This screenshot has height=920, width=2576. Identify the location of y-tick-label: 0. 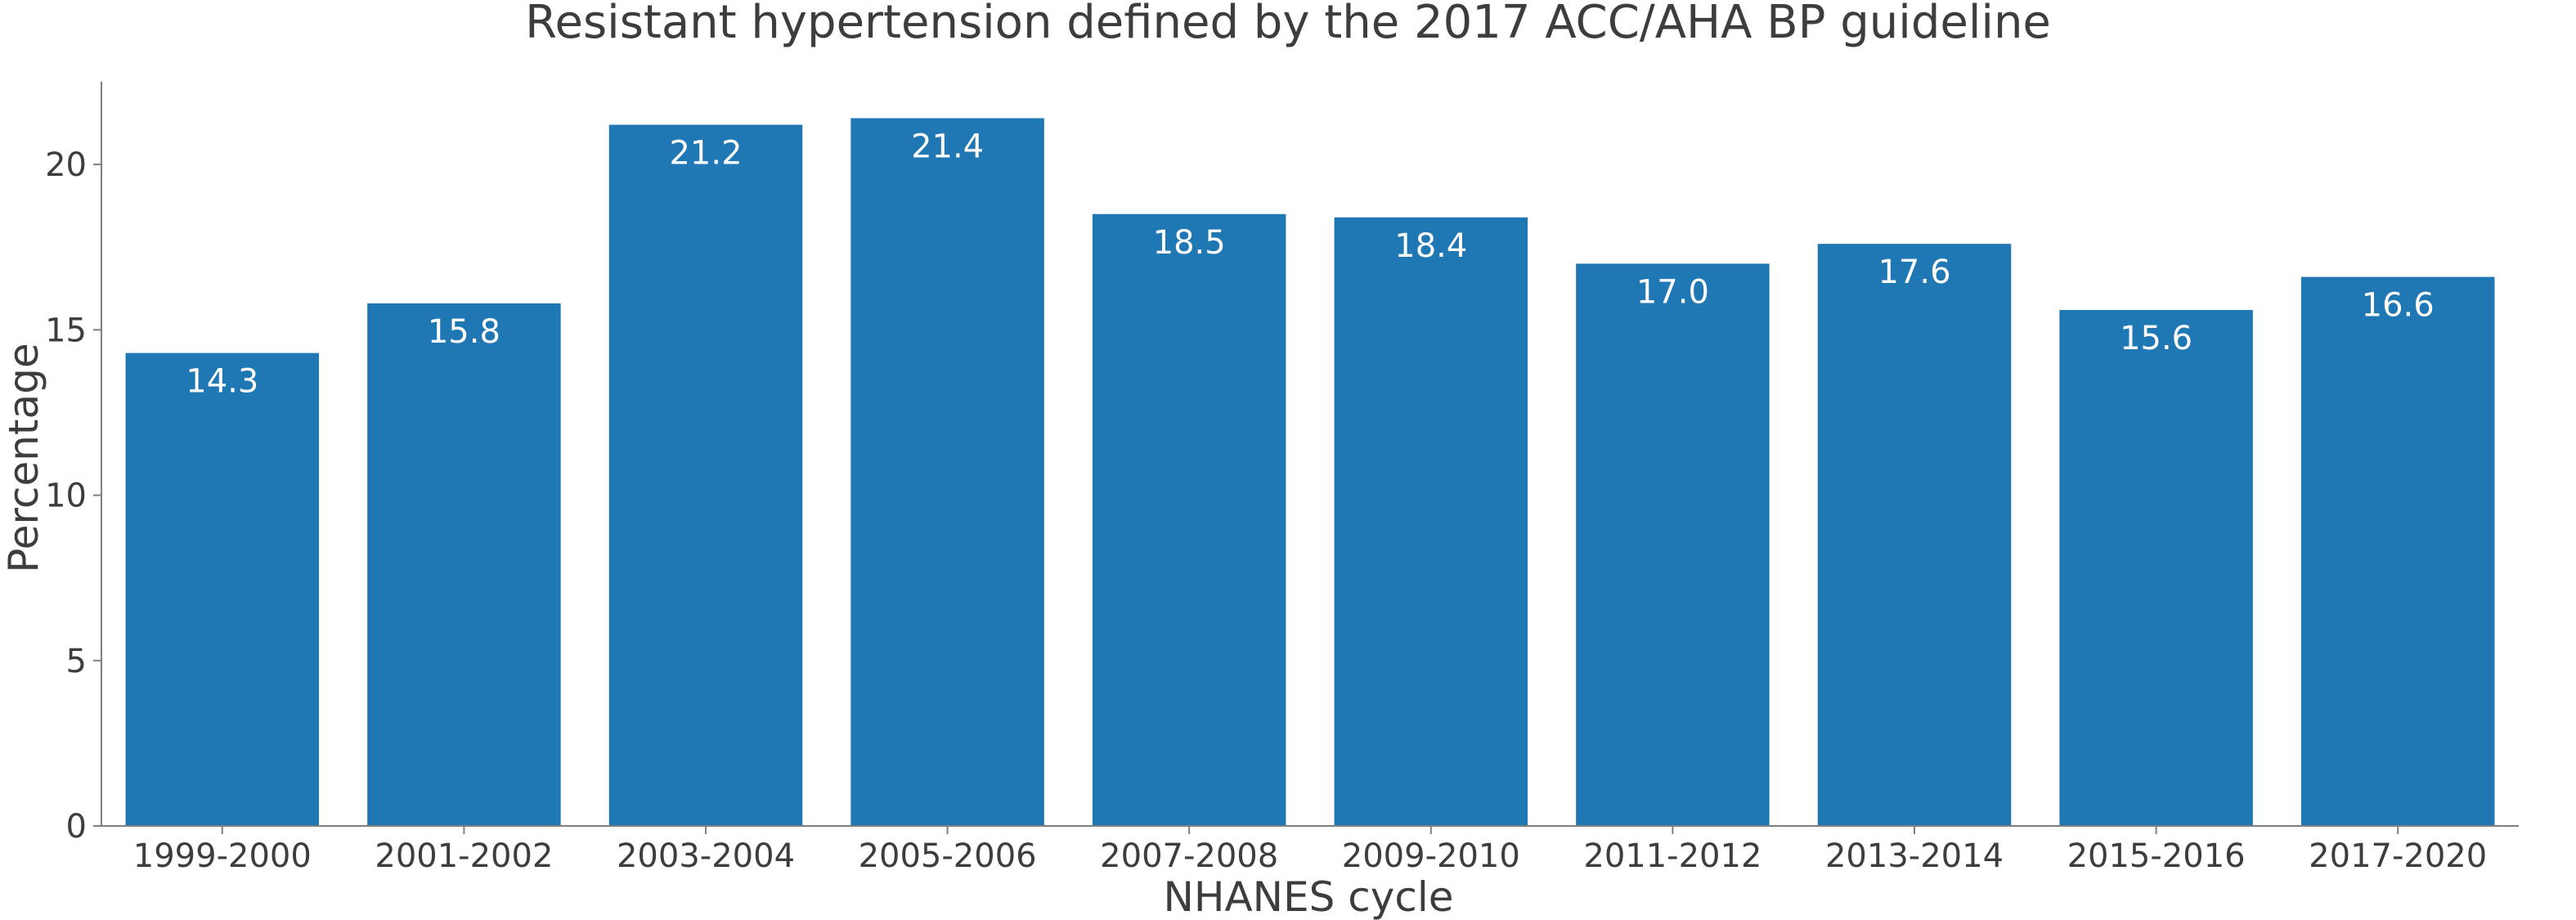
(76, 827).